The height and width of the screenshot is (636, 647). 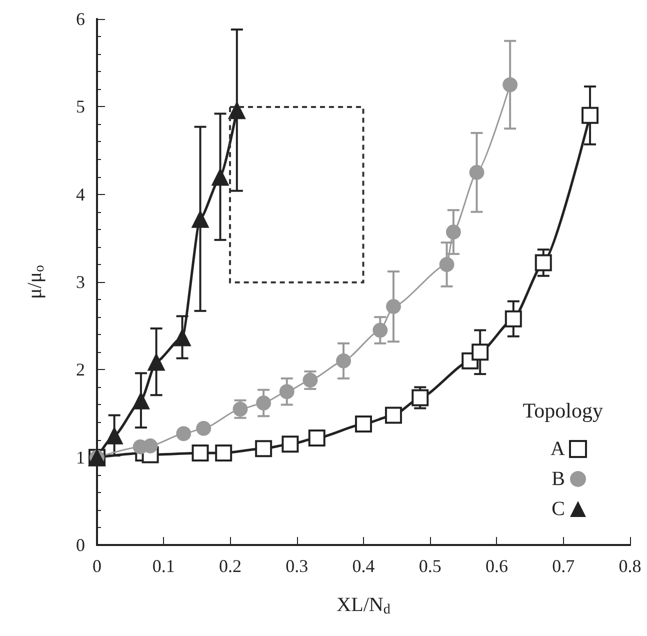 I want to click on x-tick-label: 0, so click(x=97, y=566).